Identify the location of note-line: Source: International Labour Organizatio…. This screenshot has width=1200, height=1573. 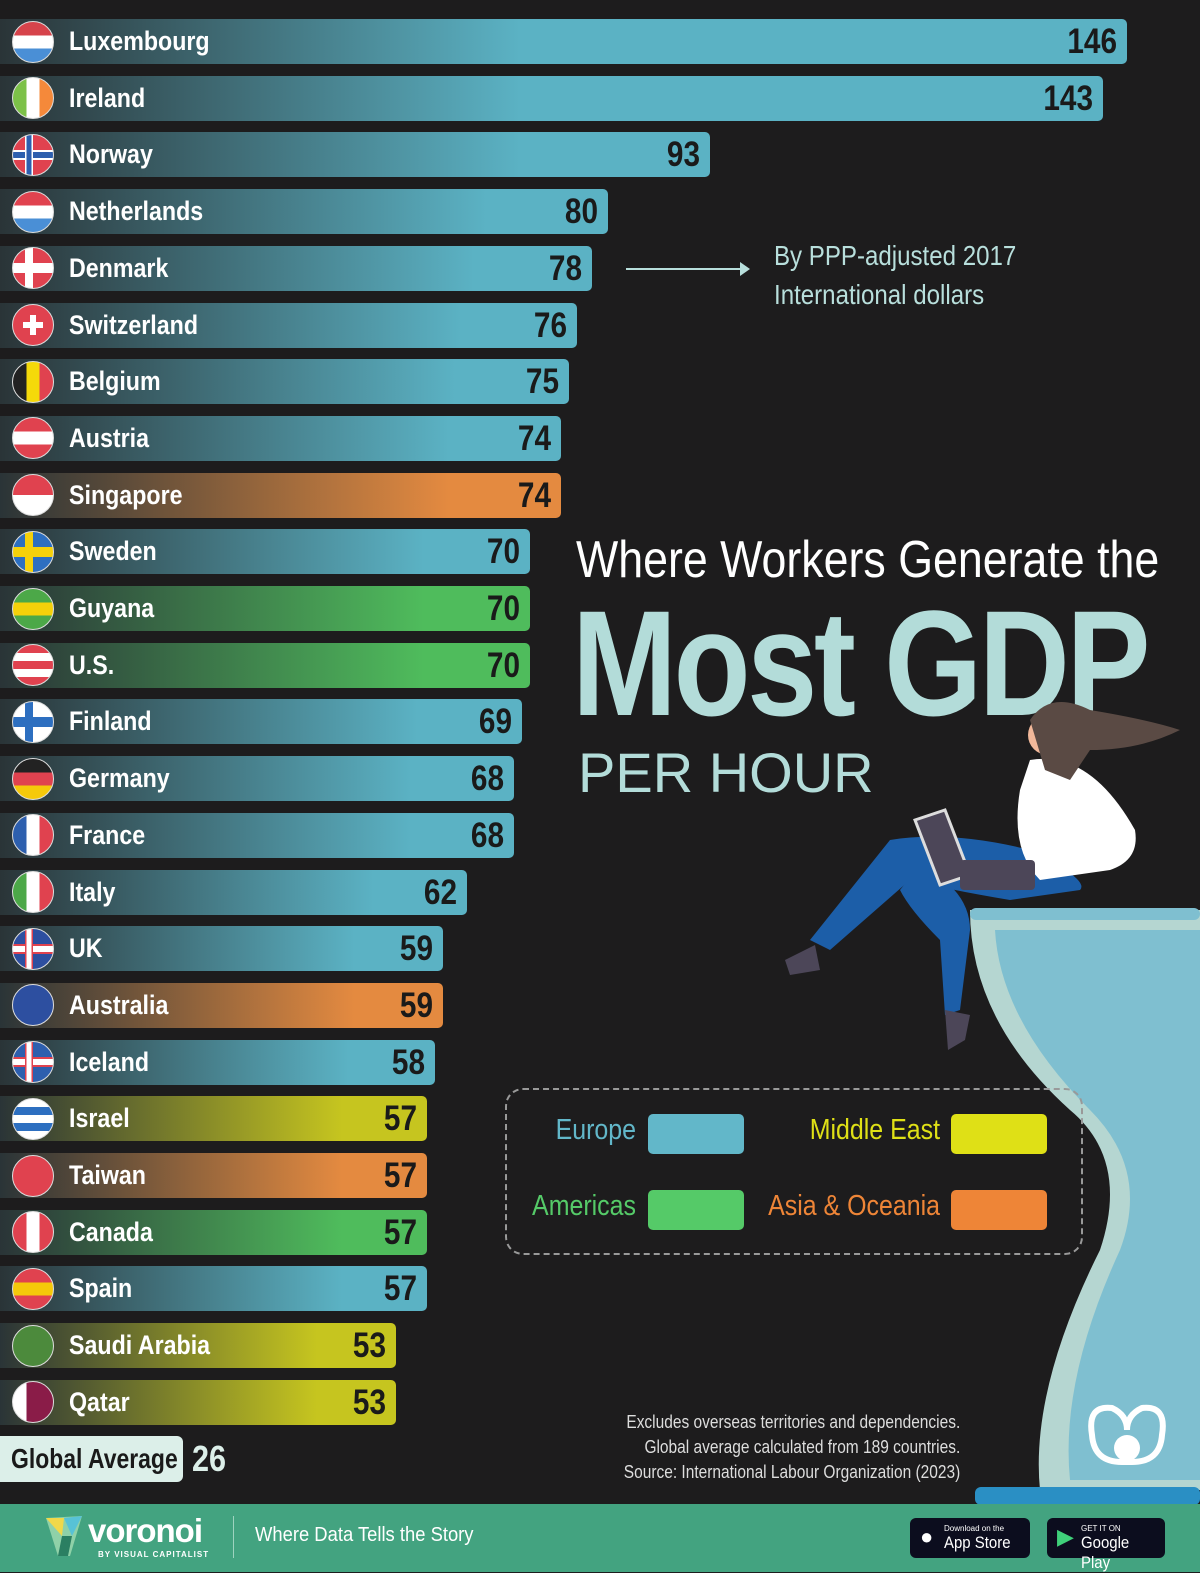
(791, 1472).